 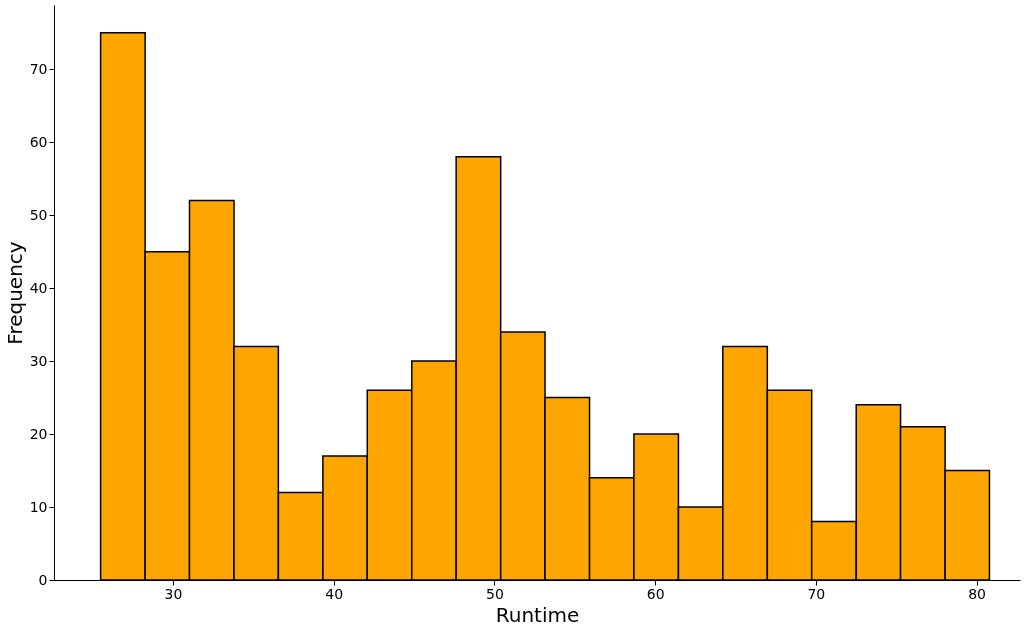 I want to click on x-tick-label: 50, so click(x=494, y=593).